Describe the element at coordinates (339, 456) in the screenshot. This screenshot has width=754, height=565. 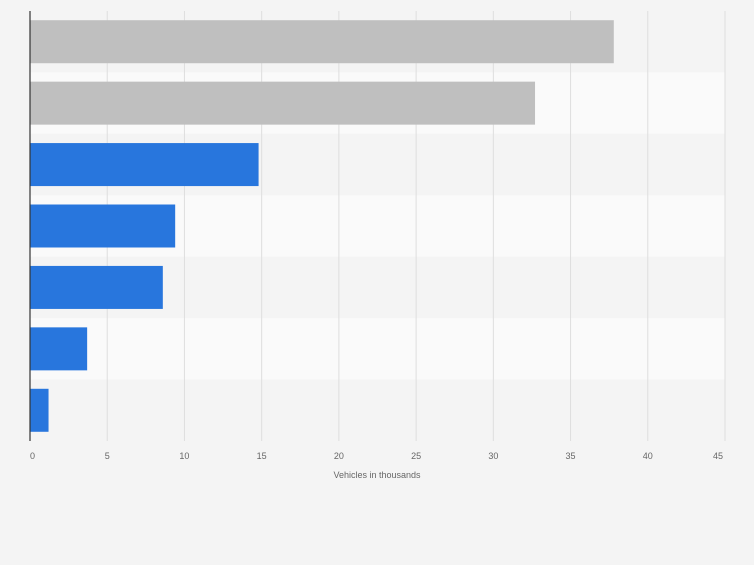
I see `x-tick-label: 20` at that location.